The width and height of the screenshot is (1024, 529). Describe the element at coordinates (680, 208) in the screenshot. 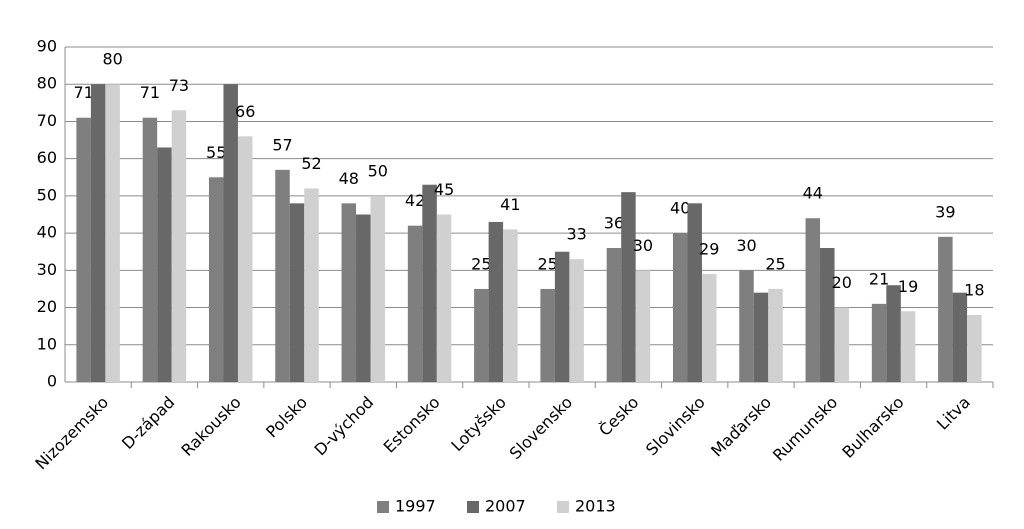

I see `data-label: 40` at that location.